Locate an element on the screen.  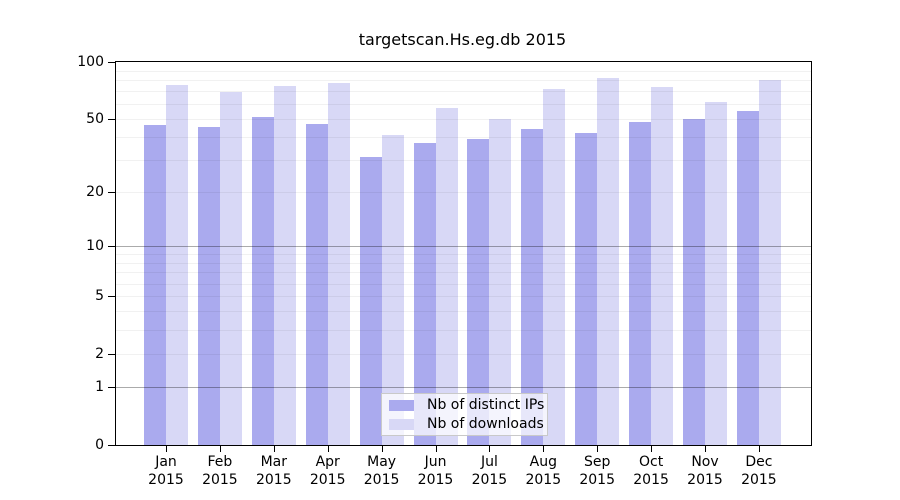
bar-distinct-ips-dec is located at coordinates (747, 277).